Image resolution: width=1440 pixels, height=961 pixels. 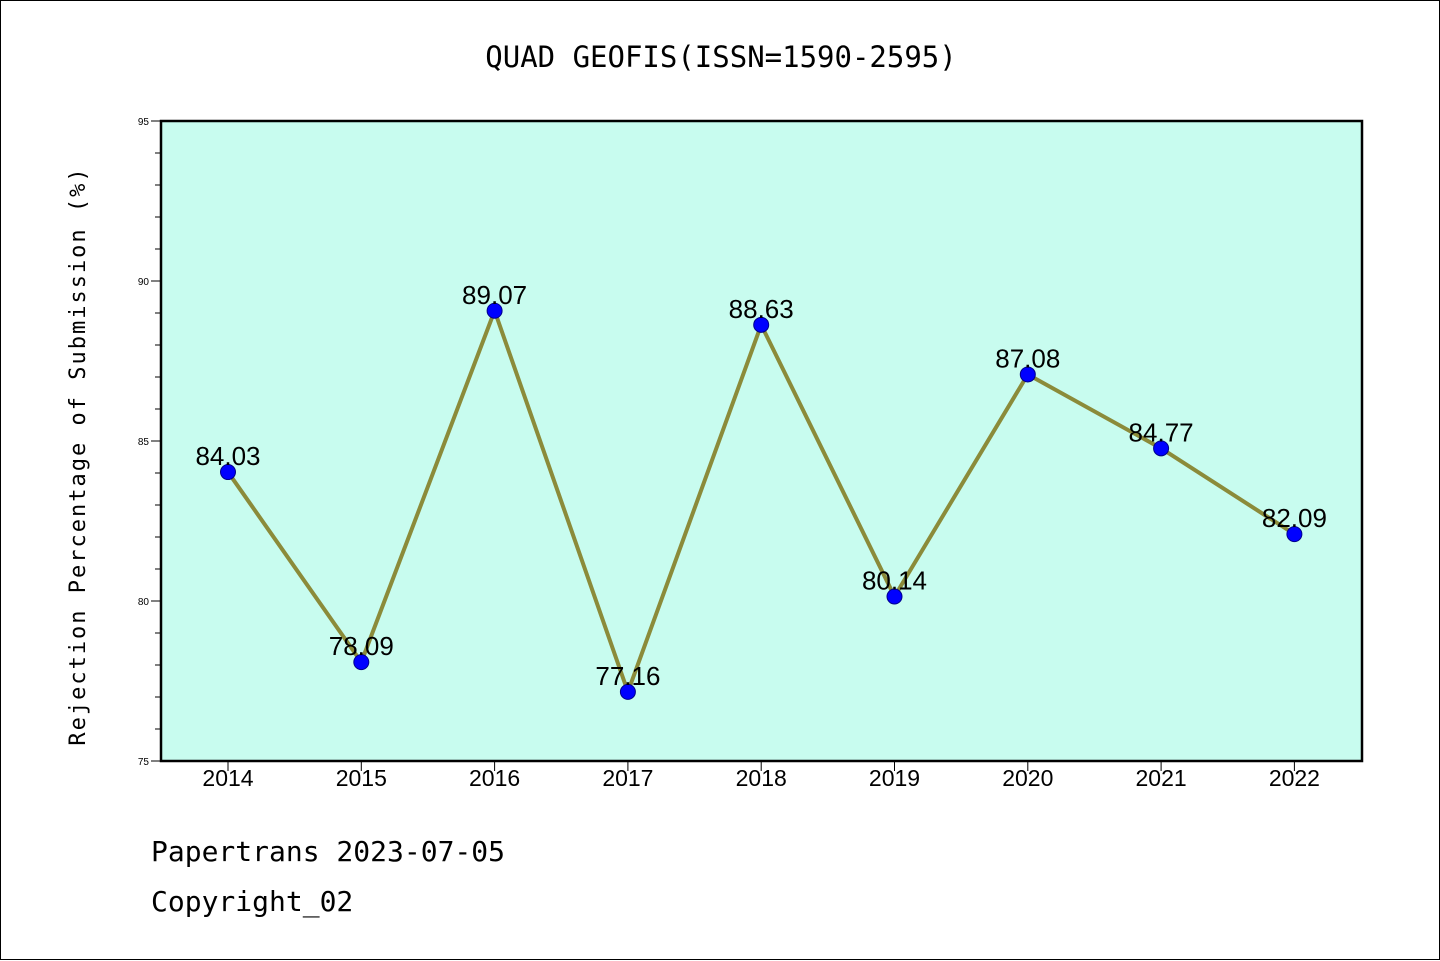 I want to click on data-label: 77.16, so click(x=627, y=676).